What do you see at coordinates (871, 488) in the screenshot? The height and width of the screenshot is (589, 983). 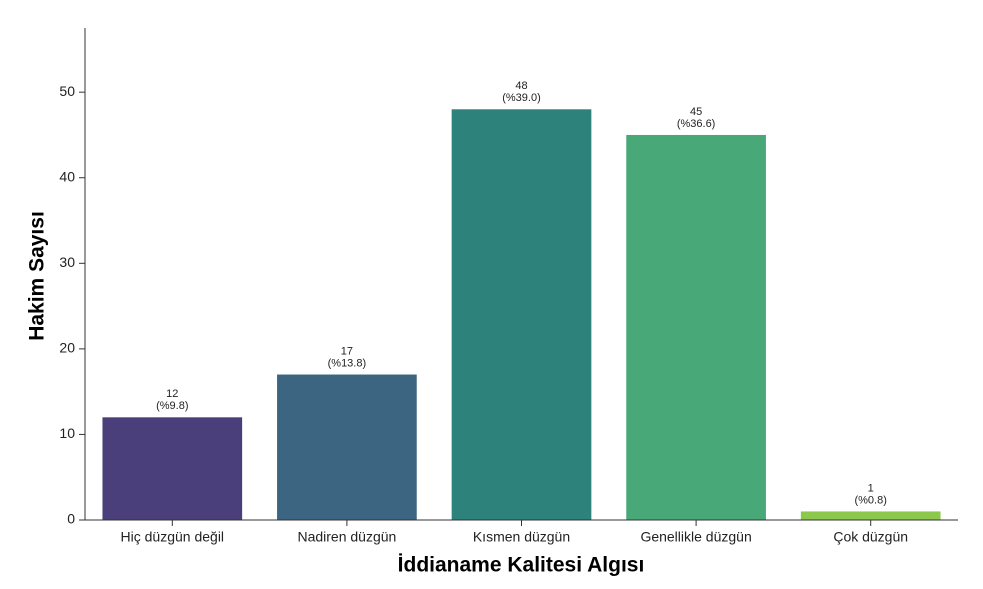 I see `value-label: 1` at bounding box center [871, 488].